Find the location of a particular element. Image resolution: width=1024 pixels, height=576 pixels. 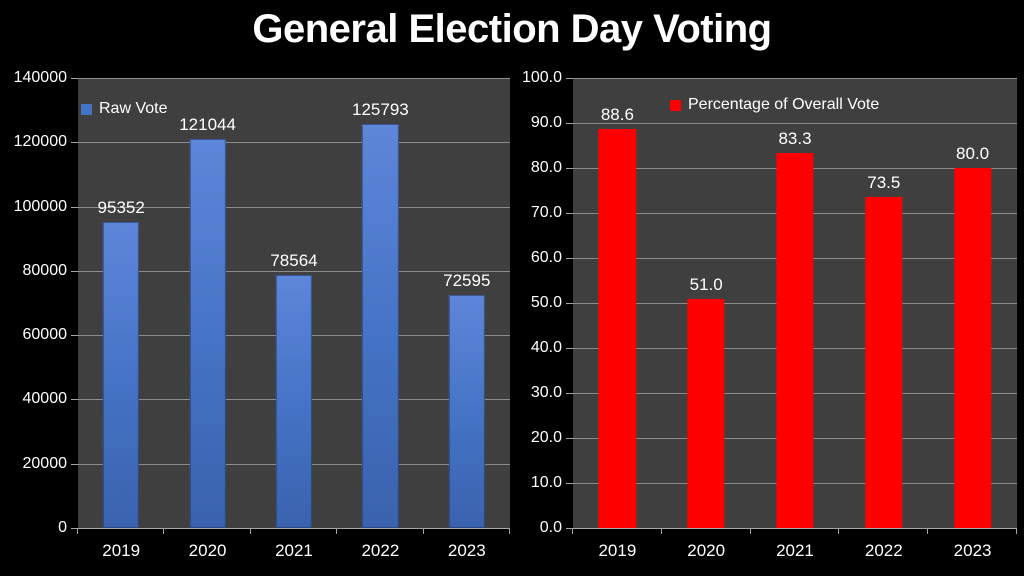

category-slot-2023: 72595 2023 is located at coordinates (467, 318).